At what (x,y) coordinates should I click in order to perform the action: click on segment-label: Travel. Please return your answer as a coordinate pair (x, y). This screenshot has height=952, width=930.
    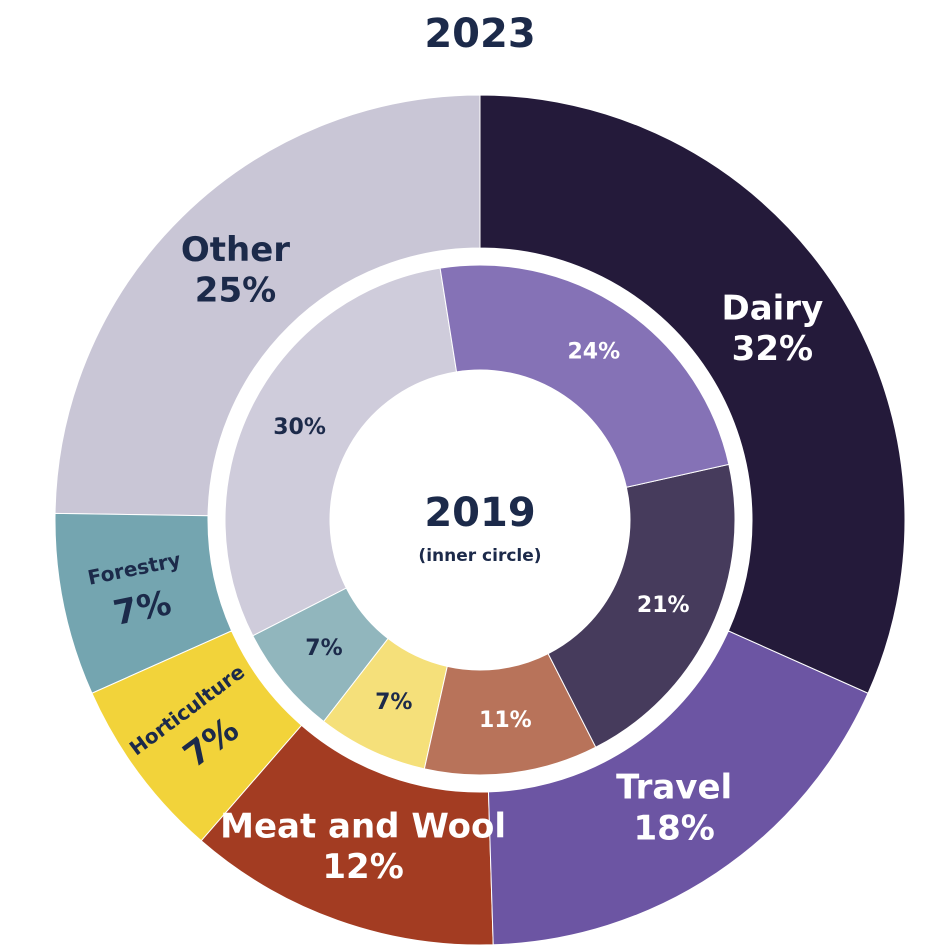
    Looking at the image, I should click on (674, 787).